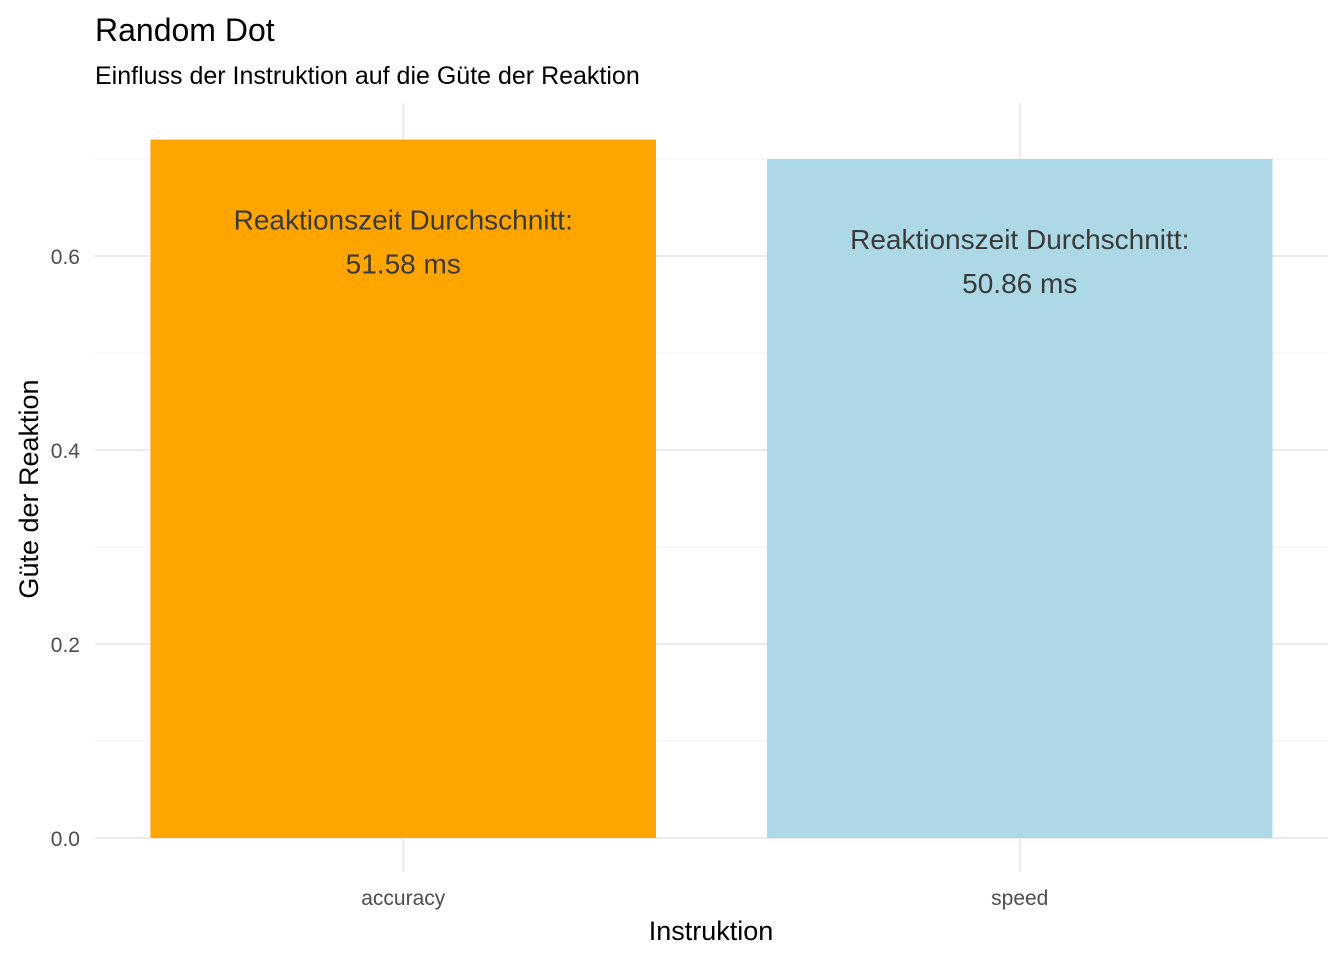 The width and height of the screenshot is (1344, 960). Describe the element at coordinates (66, 451) in the screenshot. I see `y-tick-label: 0.4` at that location.